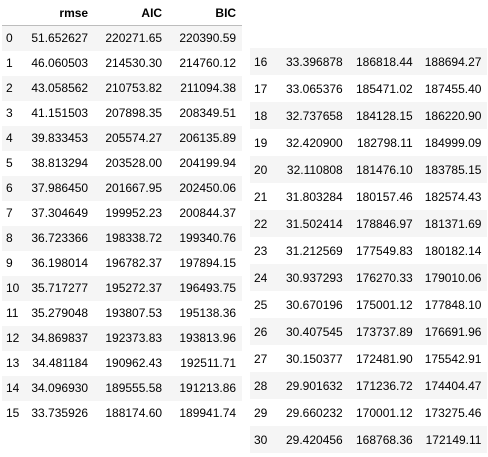 The height and width of the screenshot is (457, 488). Describe the element at coordinates (134, 388) in the screenshot. I see `cell-aic: 189555.58` at that location.